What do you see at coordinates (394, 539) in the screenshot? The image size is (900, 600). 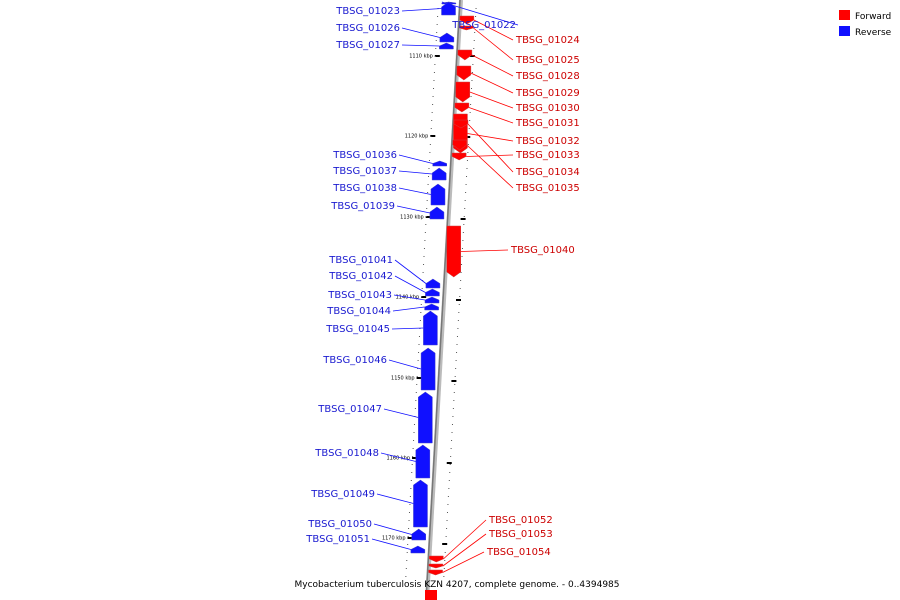 I see `tick-label: 1170 kbp` at bounding box center [394, 539].